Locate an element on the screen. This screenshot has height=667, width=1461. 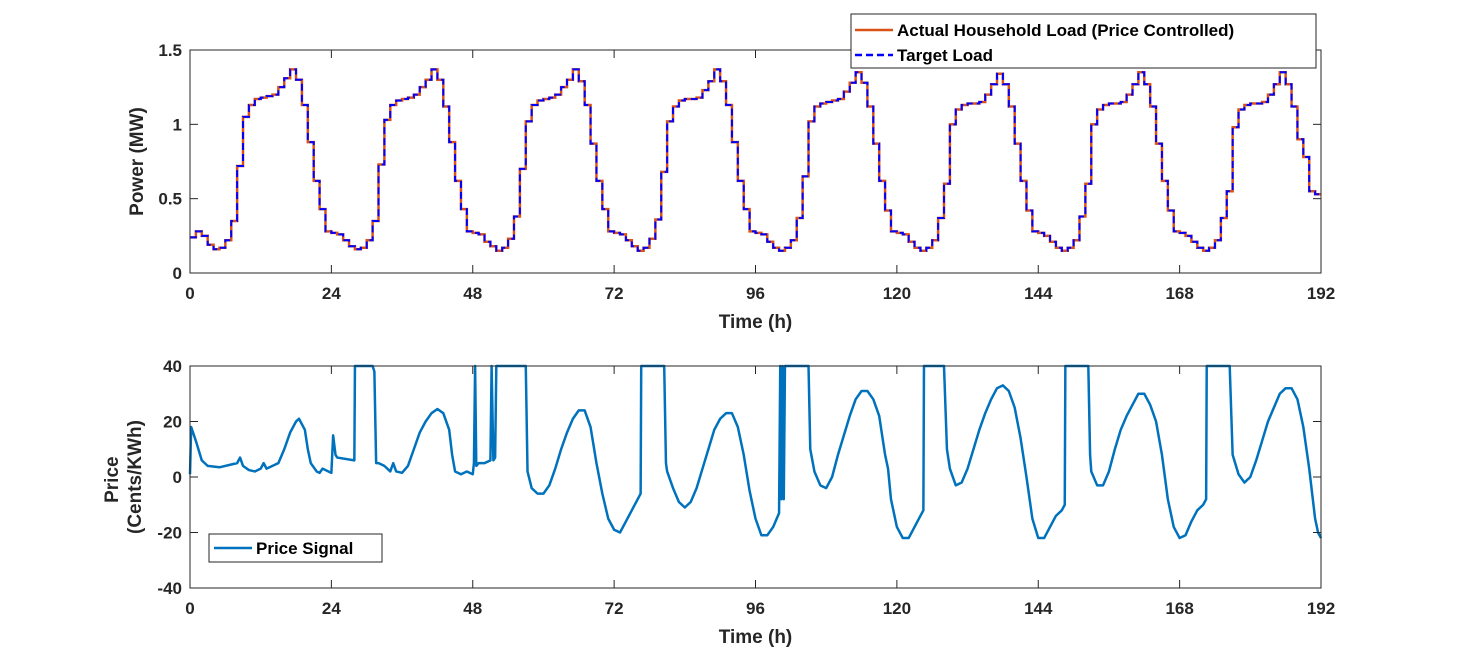
price-x-axis-label: Time (h) is located at coordinates (756, 637).